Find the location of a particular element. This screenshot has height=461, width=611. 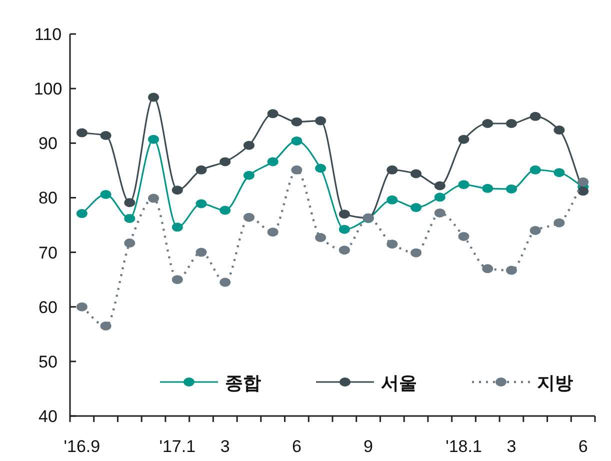

y-tick-label: 110 is located at coordinates (48, 34).